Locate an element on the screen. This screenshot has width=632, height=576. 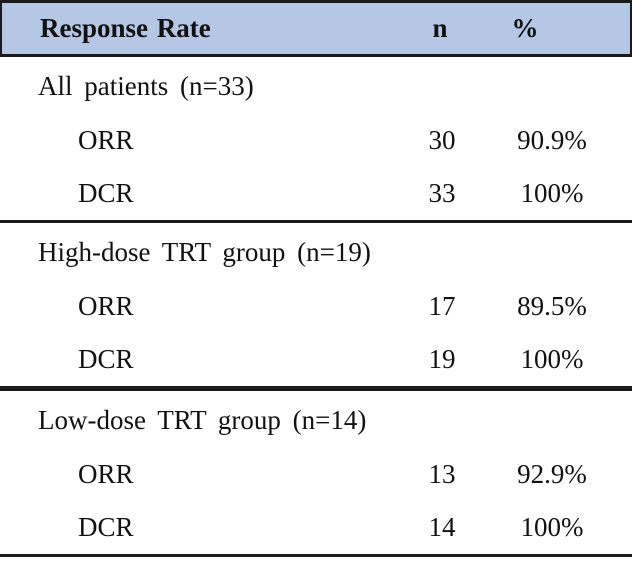
group-label-row: All patients (n=33) is located at coordinates (316, 86).